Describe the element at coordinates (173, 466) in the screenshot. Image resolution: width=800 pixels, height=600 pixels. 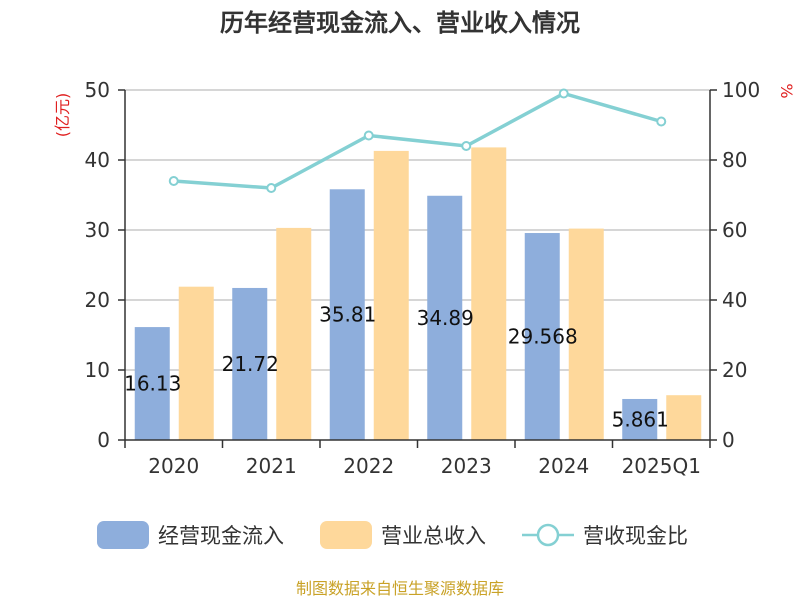
I see `x-tick-label: 2020` at that location.